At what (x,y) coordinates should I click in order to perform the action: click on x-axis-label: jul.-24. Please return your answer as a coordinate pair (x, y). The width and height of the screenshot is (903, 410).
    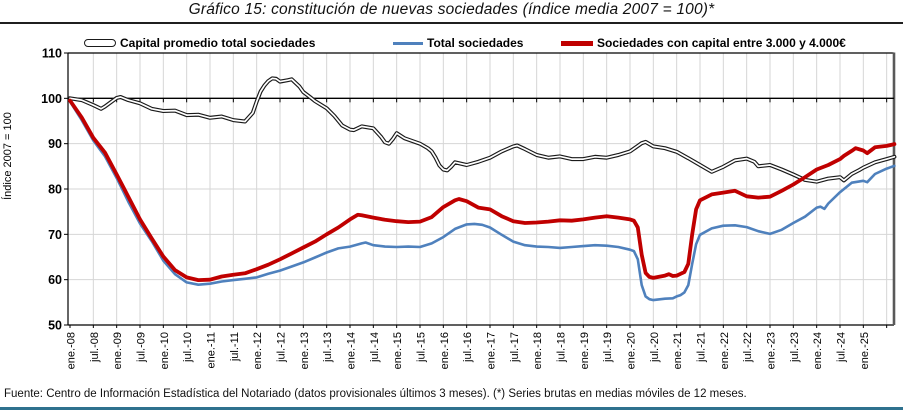
    Looking at the image, I should click on (841, 347).